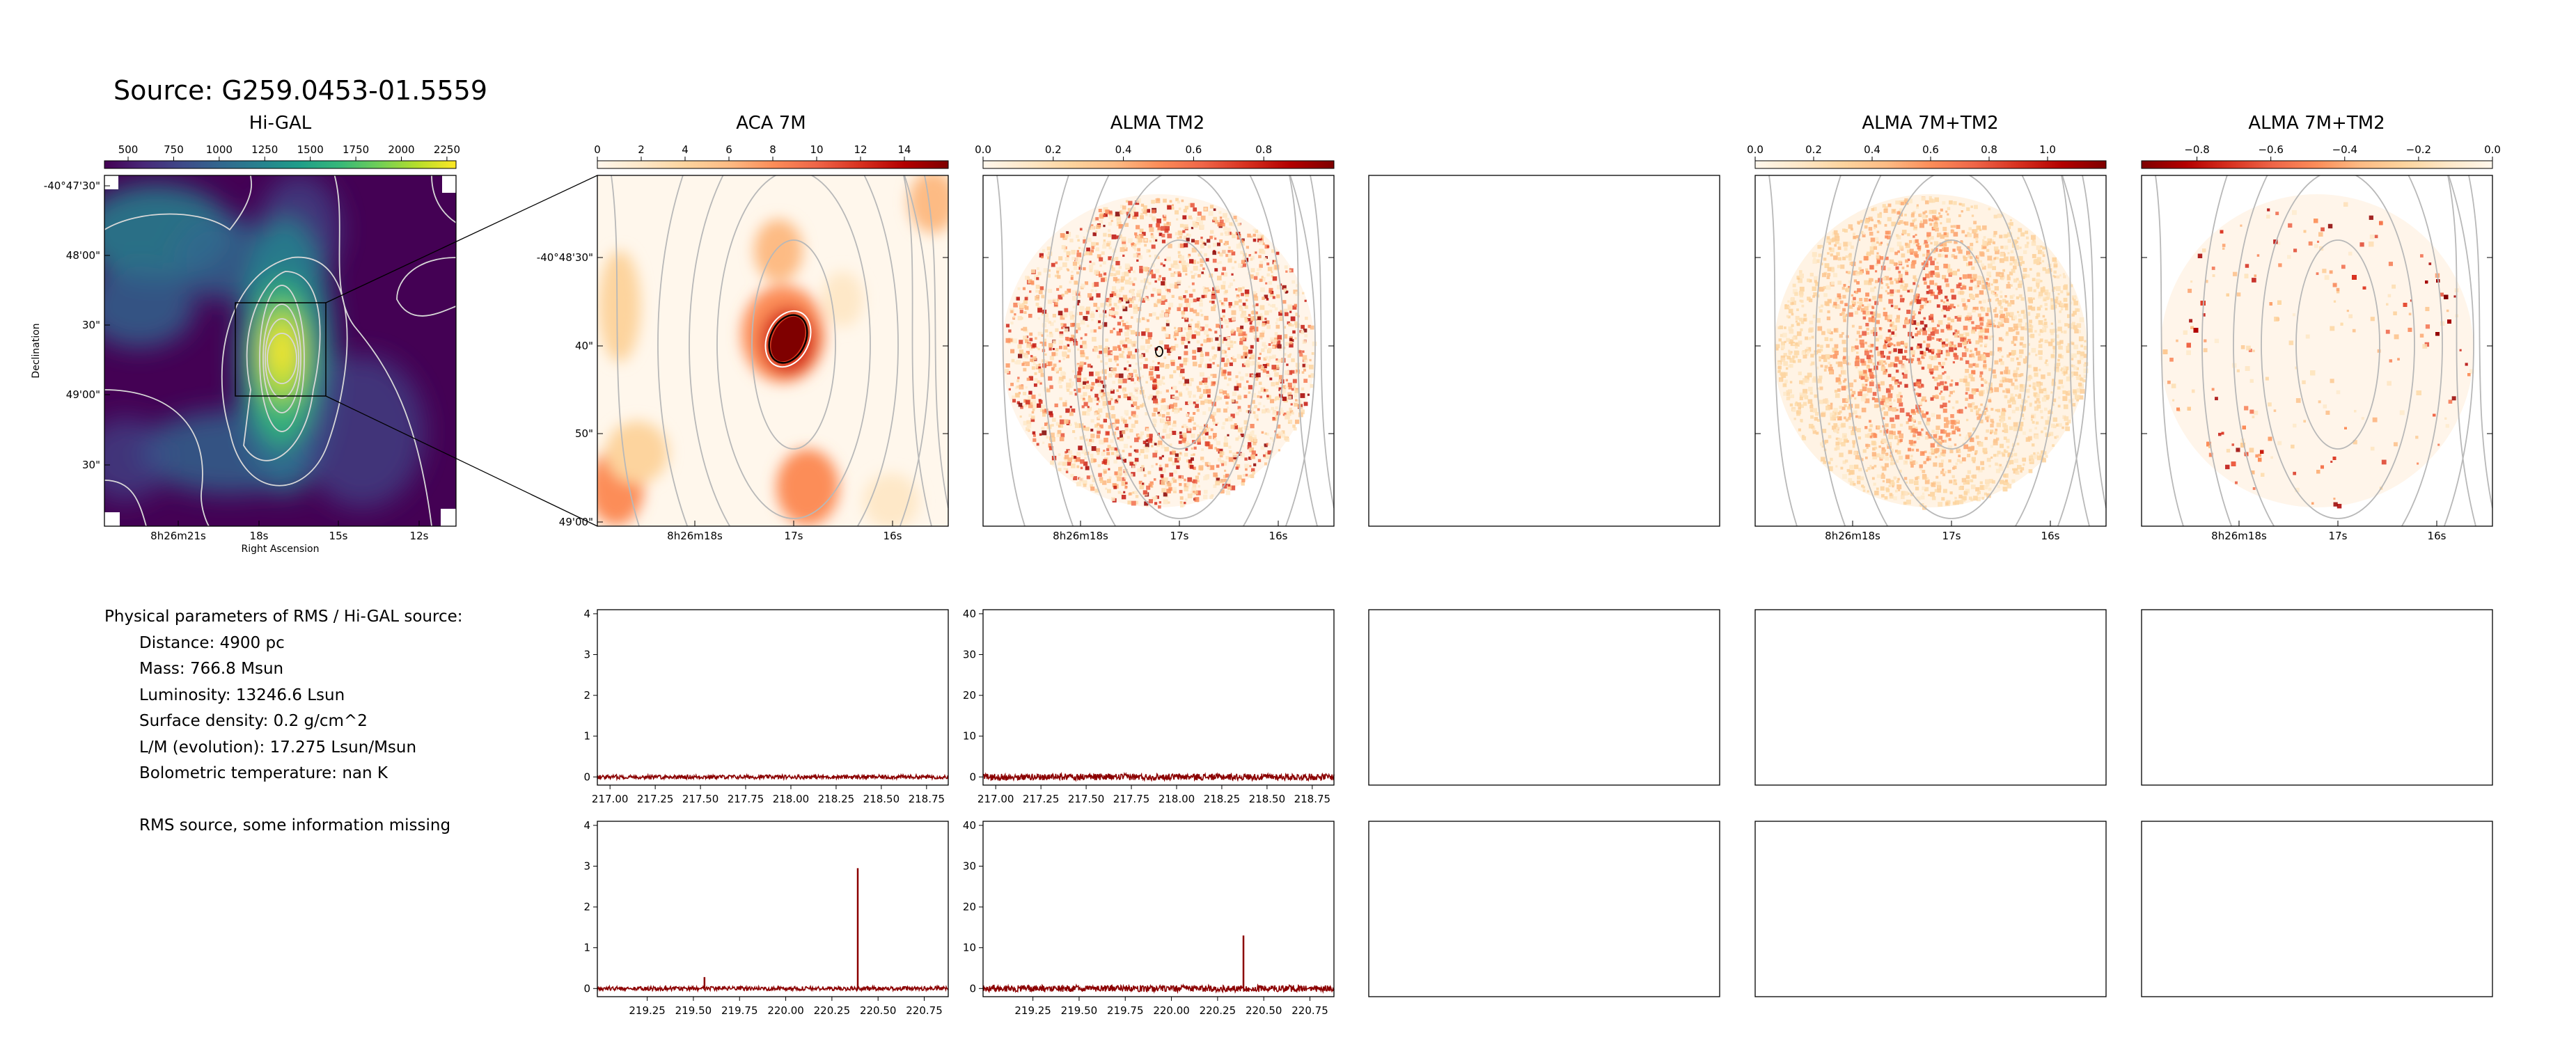 The height and width of the screenshot is (1044, 2576). I want to click on panel-title-alma7mtm2: ALMA 7M+TM2, so click(1930, 123).